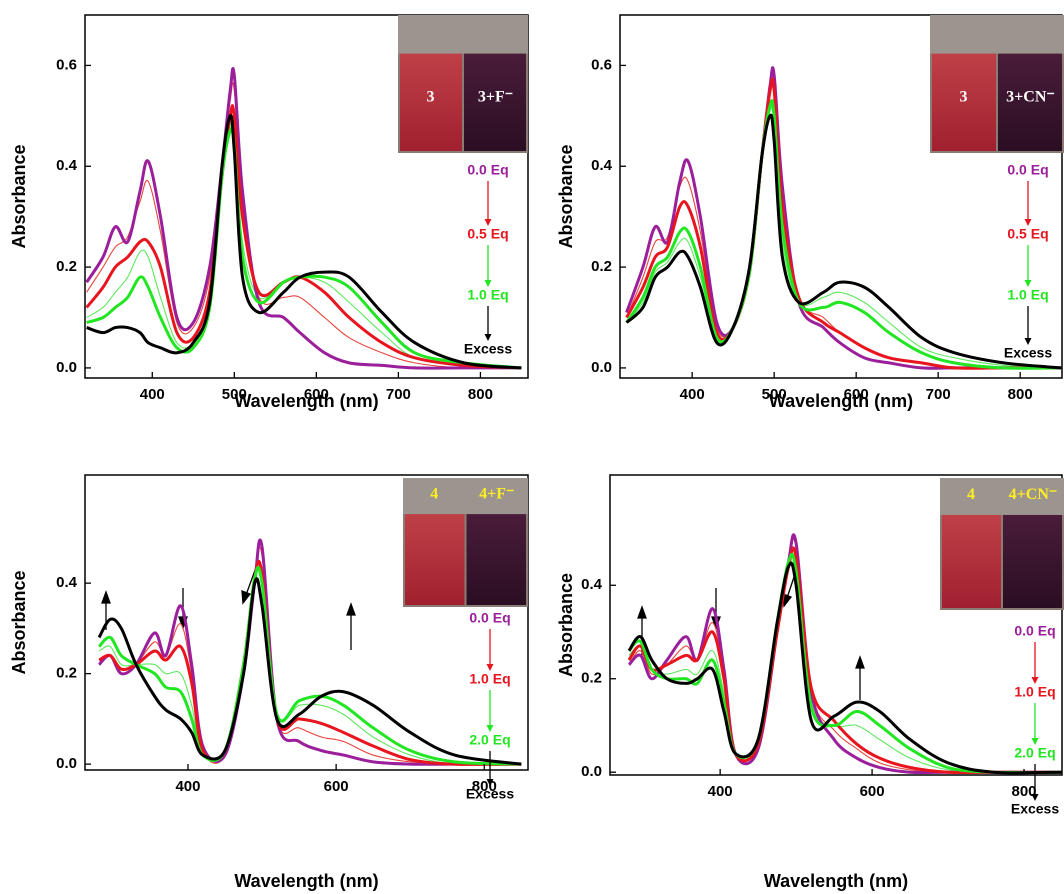 The width and height of the screenshot is (1064, 894). I want to click on inset-label: 4+F⁻, so click(496, 493).